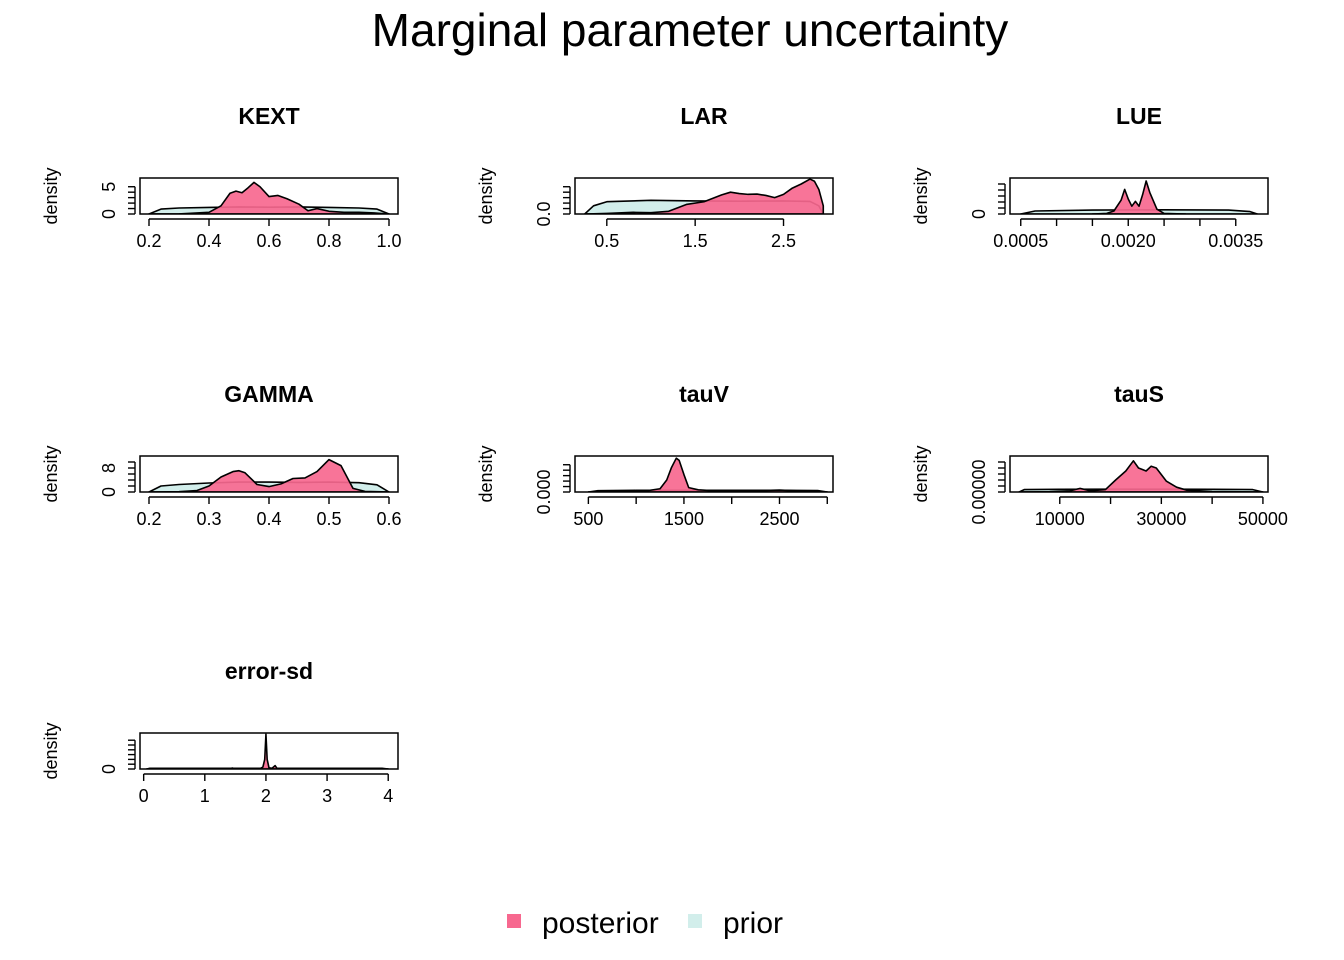 The width and height of the screenshot is (1344, 960). I want to click on density-panel: GAMMA 0.2 0.3 0.4 0.5 0.6 0 8 density, so click(221, 455).